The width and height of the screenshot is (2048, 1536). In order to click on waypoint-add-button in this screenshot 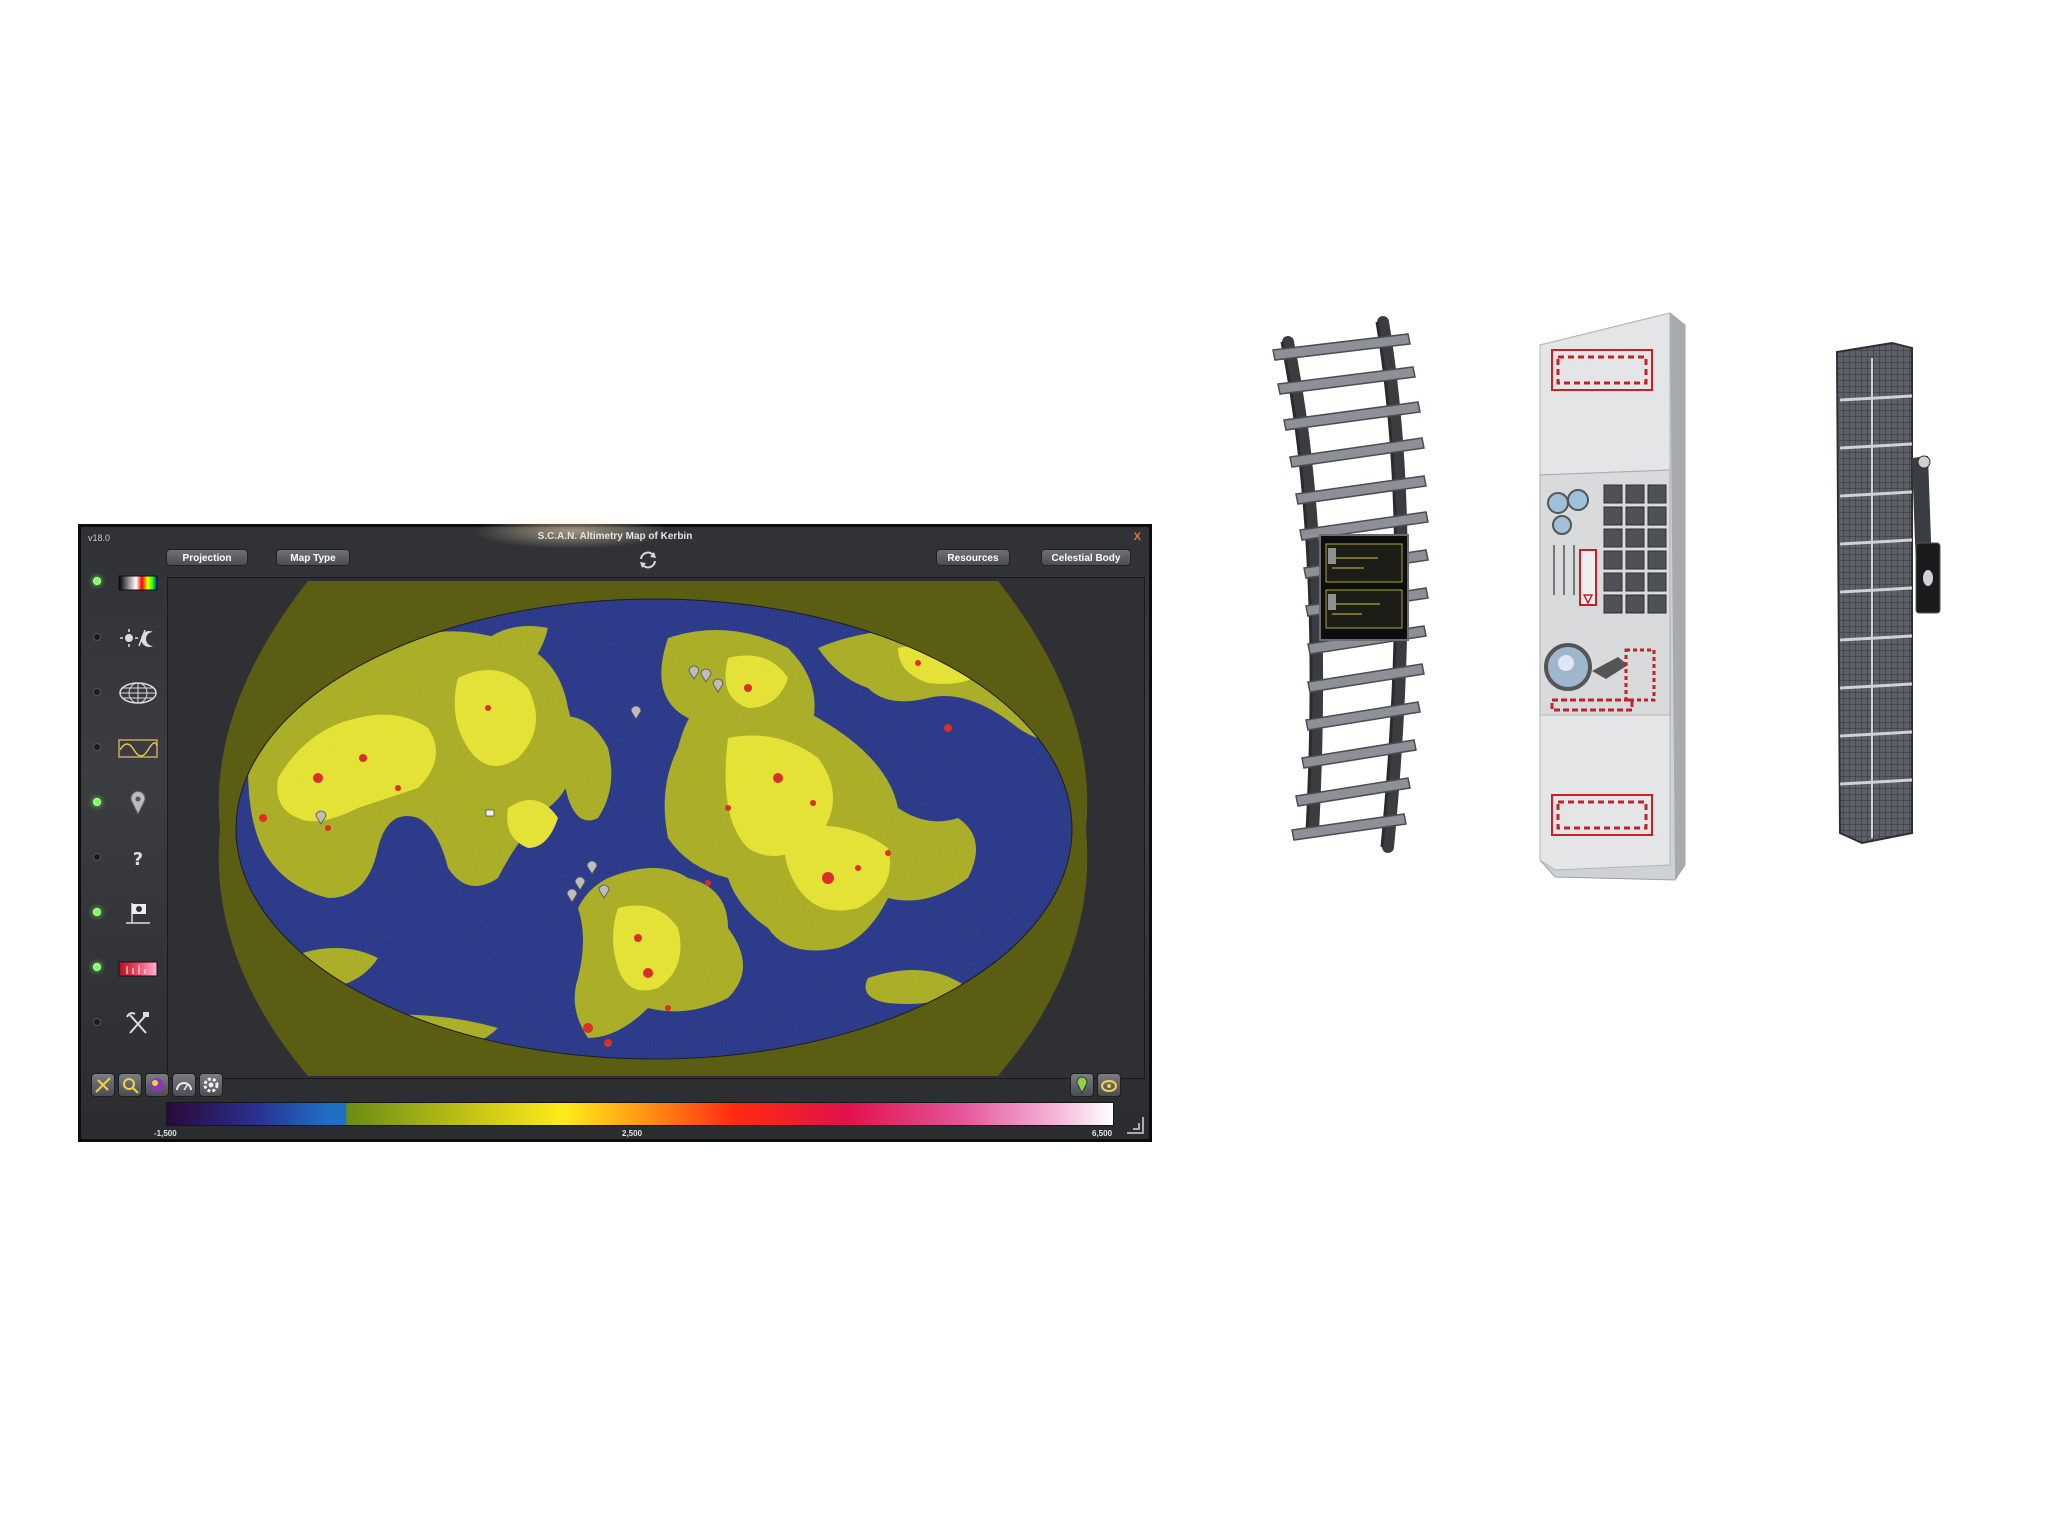, I will do `click(1082, 1085)`.